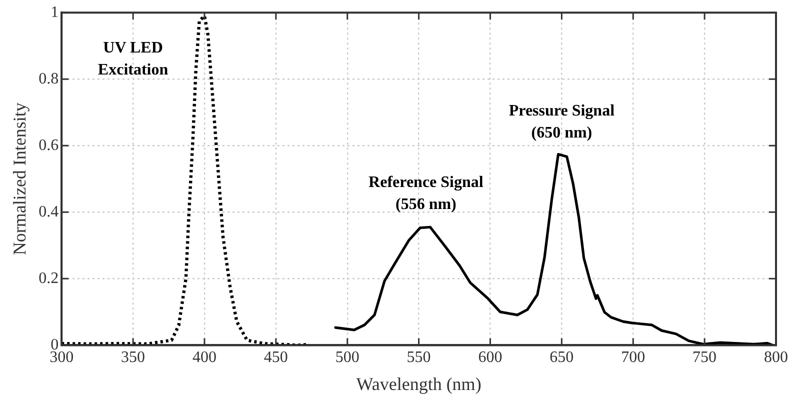  Describe the element at coordinates (48, 79) in the screenshot. I see `y-tick-label: 0.8` at that location.